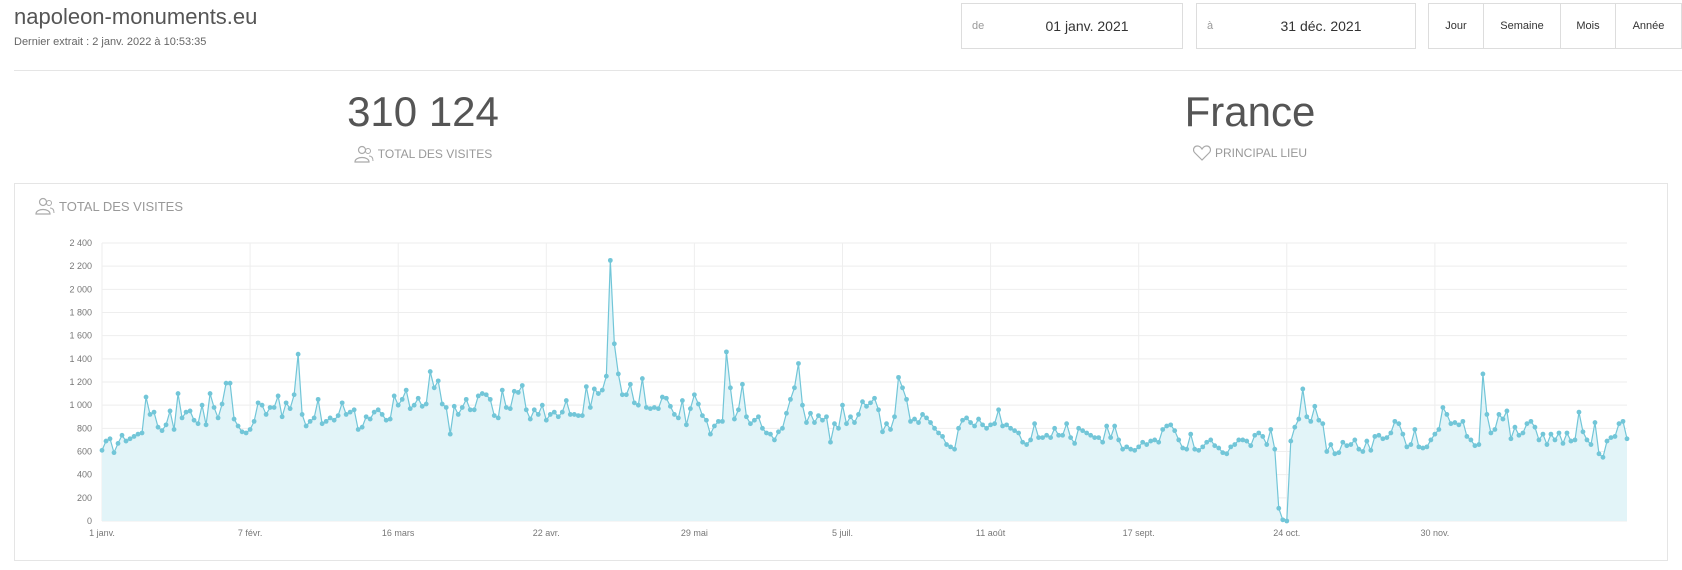 Image resolution: width=1682 pixels, height=570 pixels. Describe the element at coordinates (978, 26) in the screenshot. I see `date-from-label: de` at that location.